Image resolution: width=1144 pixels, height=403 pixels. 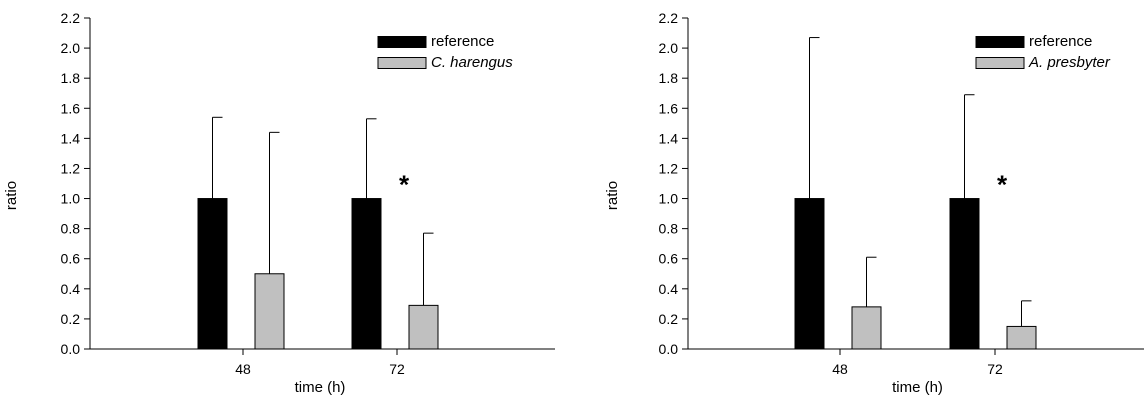 I want to click on legend-label: A. presbyter, so click(x=1069, y=62).